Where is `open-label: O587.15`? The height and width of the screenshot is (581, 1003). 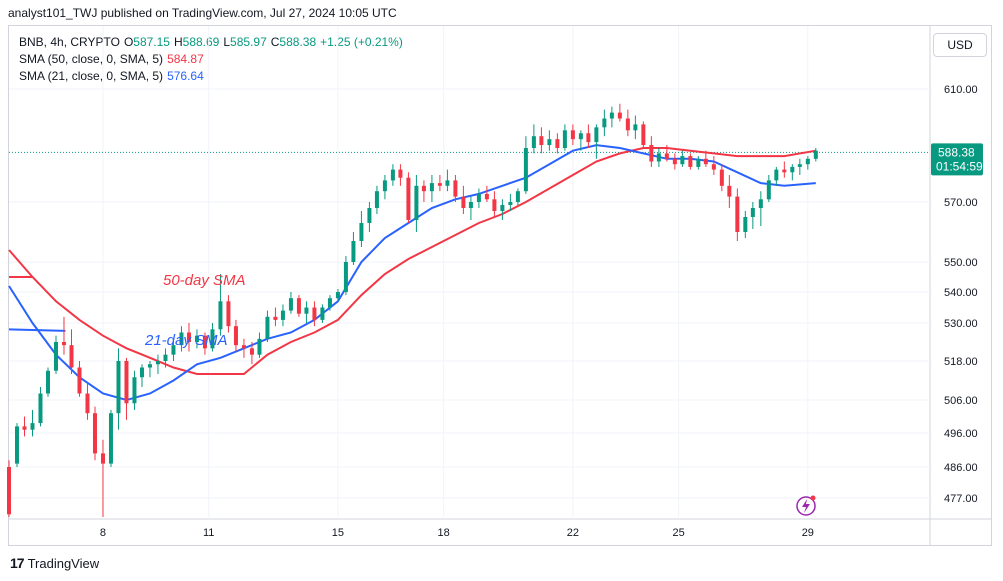 open-label: O587.15 is located at coordinates (146, 42).